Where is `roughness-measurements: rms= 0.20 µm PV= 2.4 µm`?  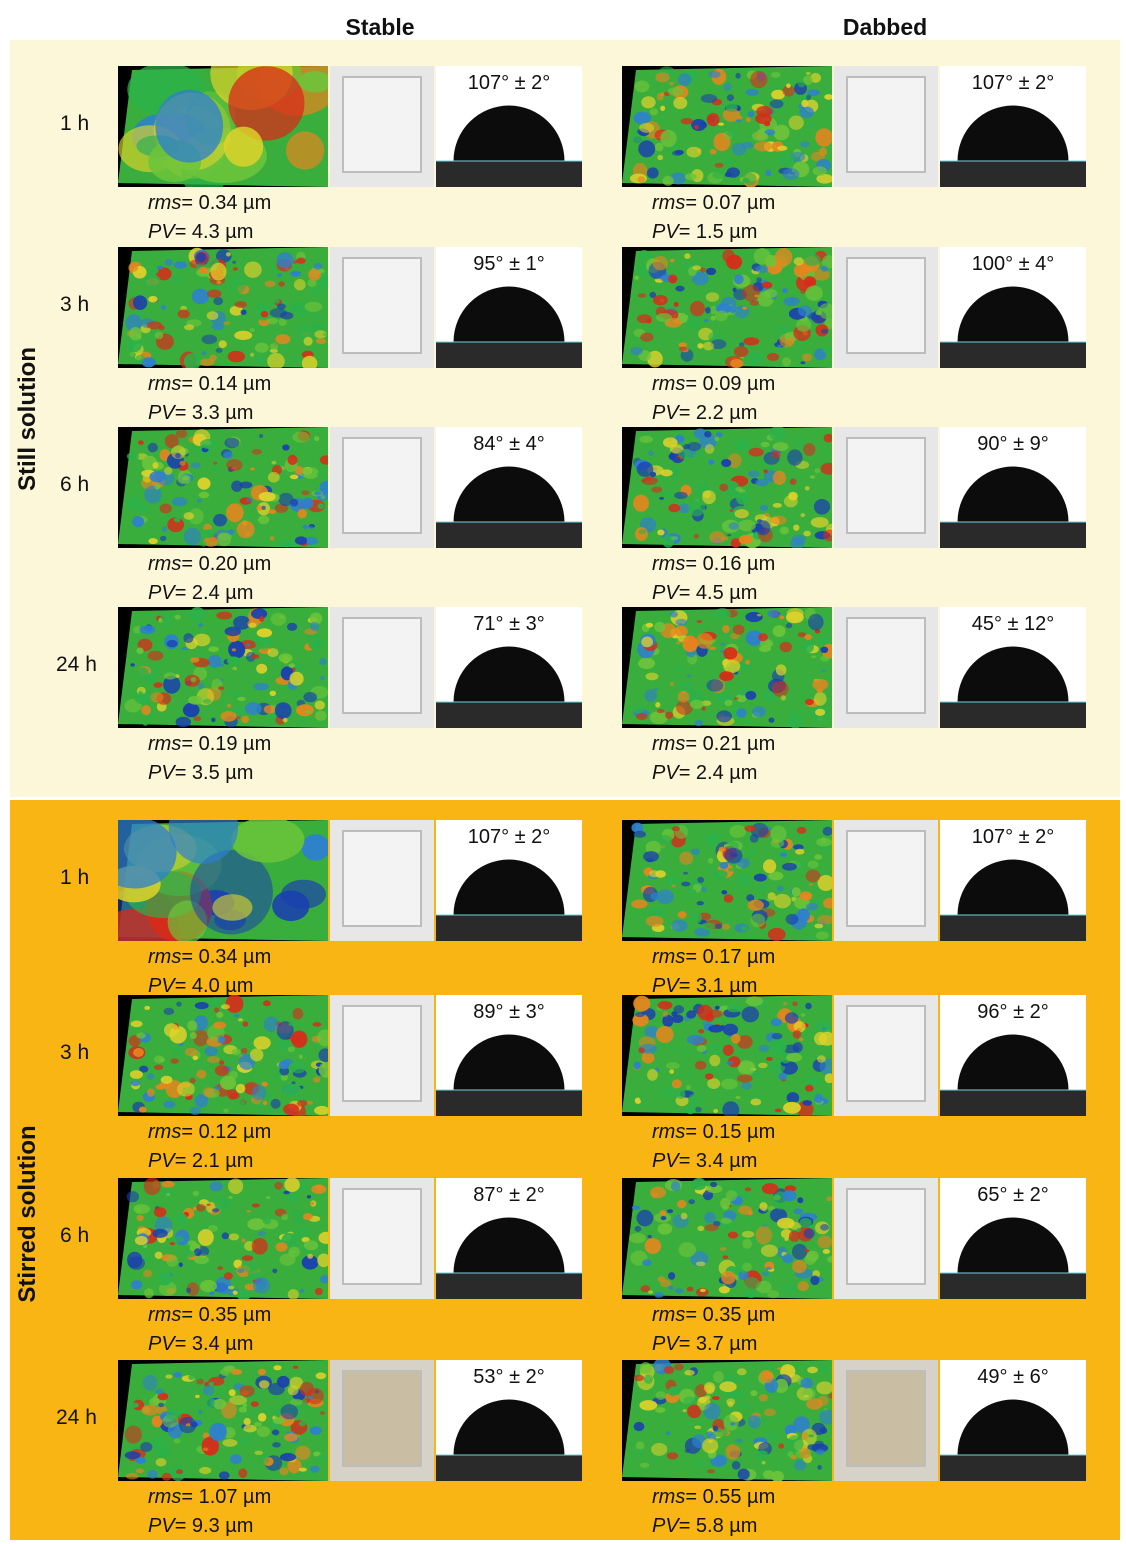
roughness-measurements: rms= 0.20 µm PV= 2.4 µm is located at coordinates (209, 579).